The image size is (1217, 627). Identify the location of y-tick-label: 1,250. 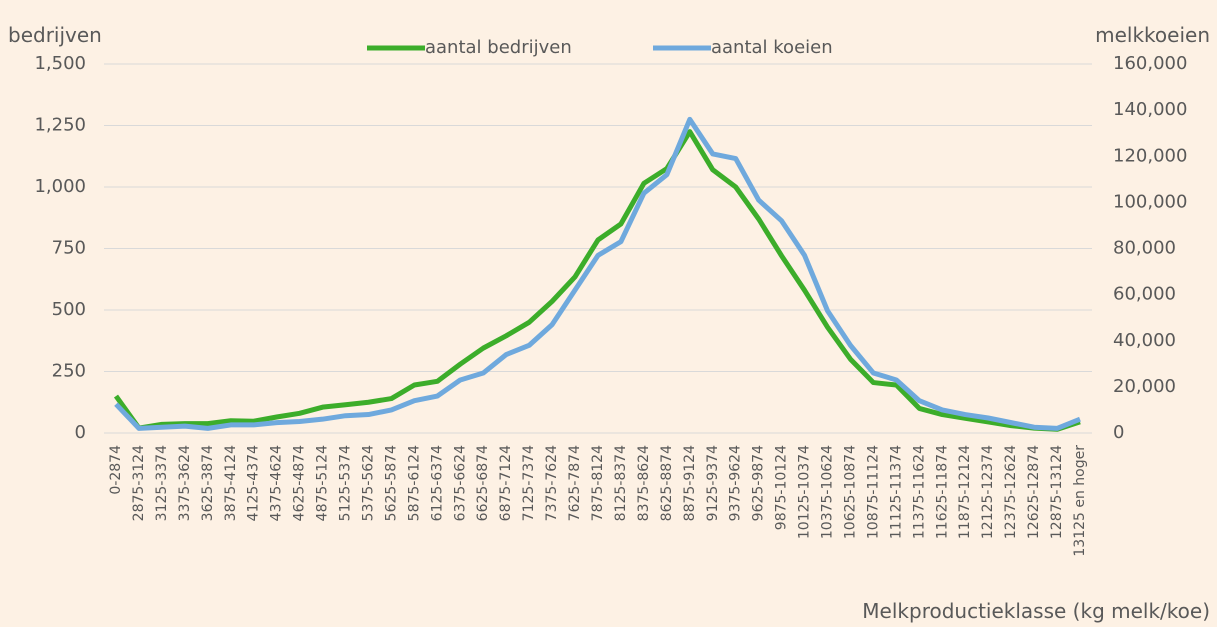
(60, 125).